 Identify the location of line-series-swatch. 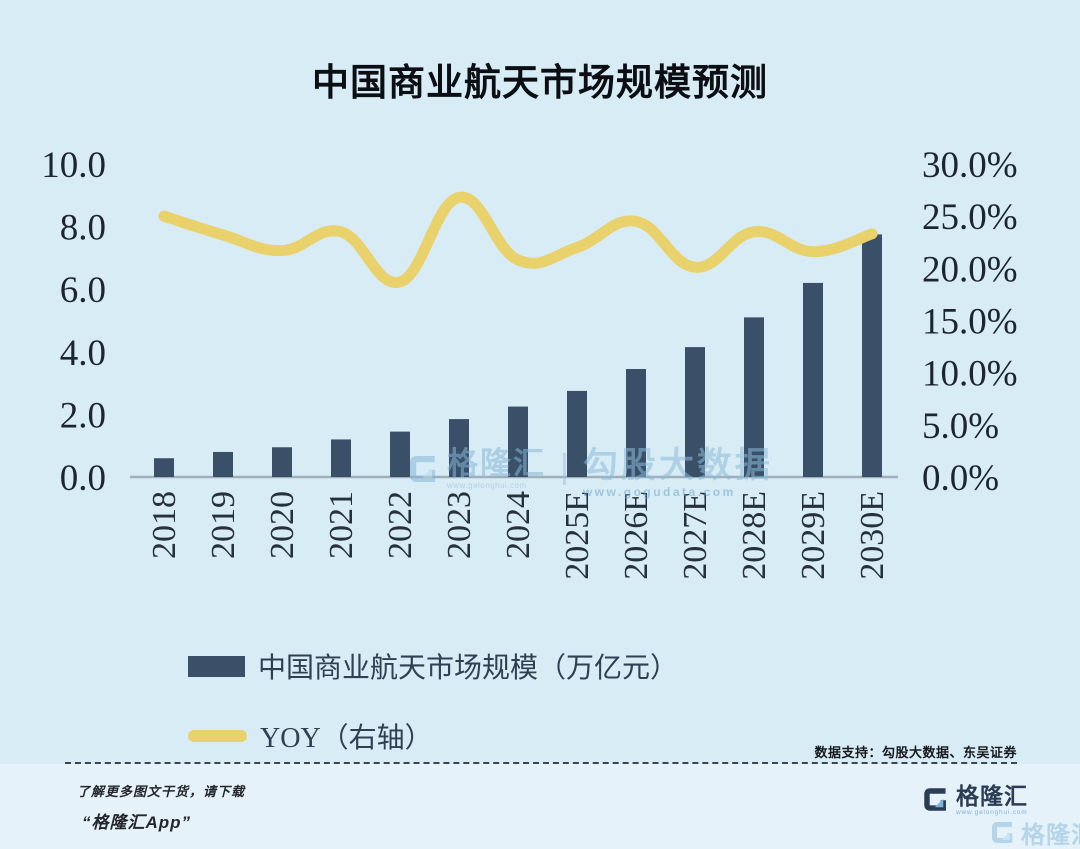
(217, 736).